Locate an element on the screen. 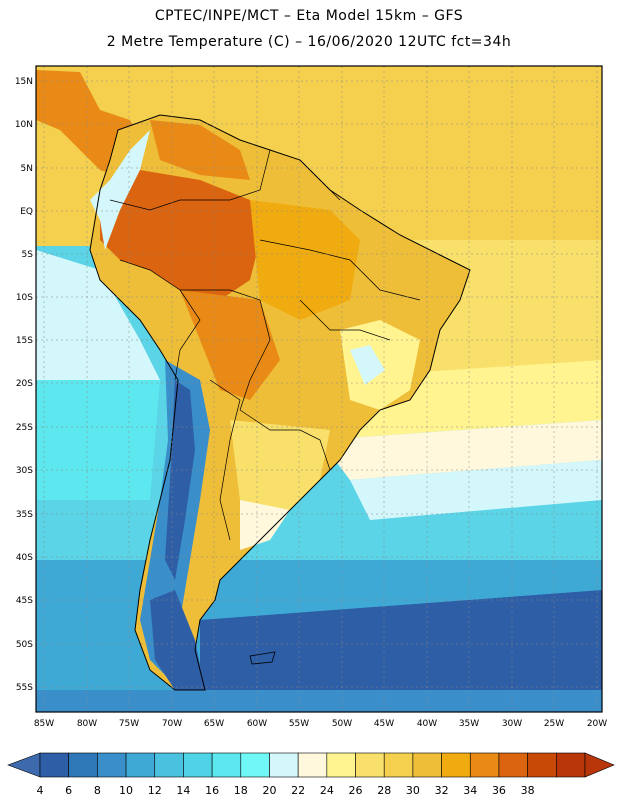 This screenshot has height=800, width=618. map-title: CPTEC/INPE/MCT – Eta Model 15km – GFS is located at coordinates (309, 16).